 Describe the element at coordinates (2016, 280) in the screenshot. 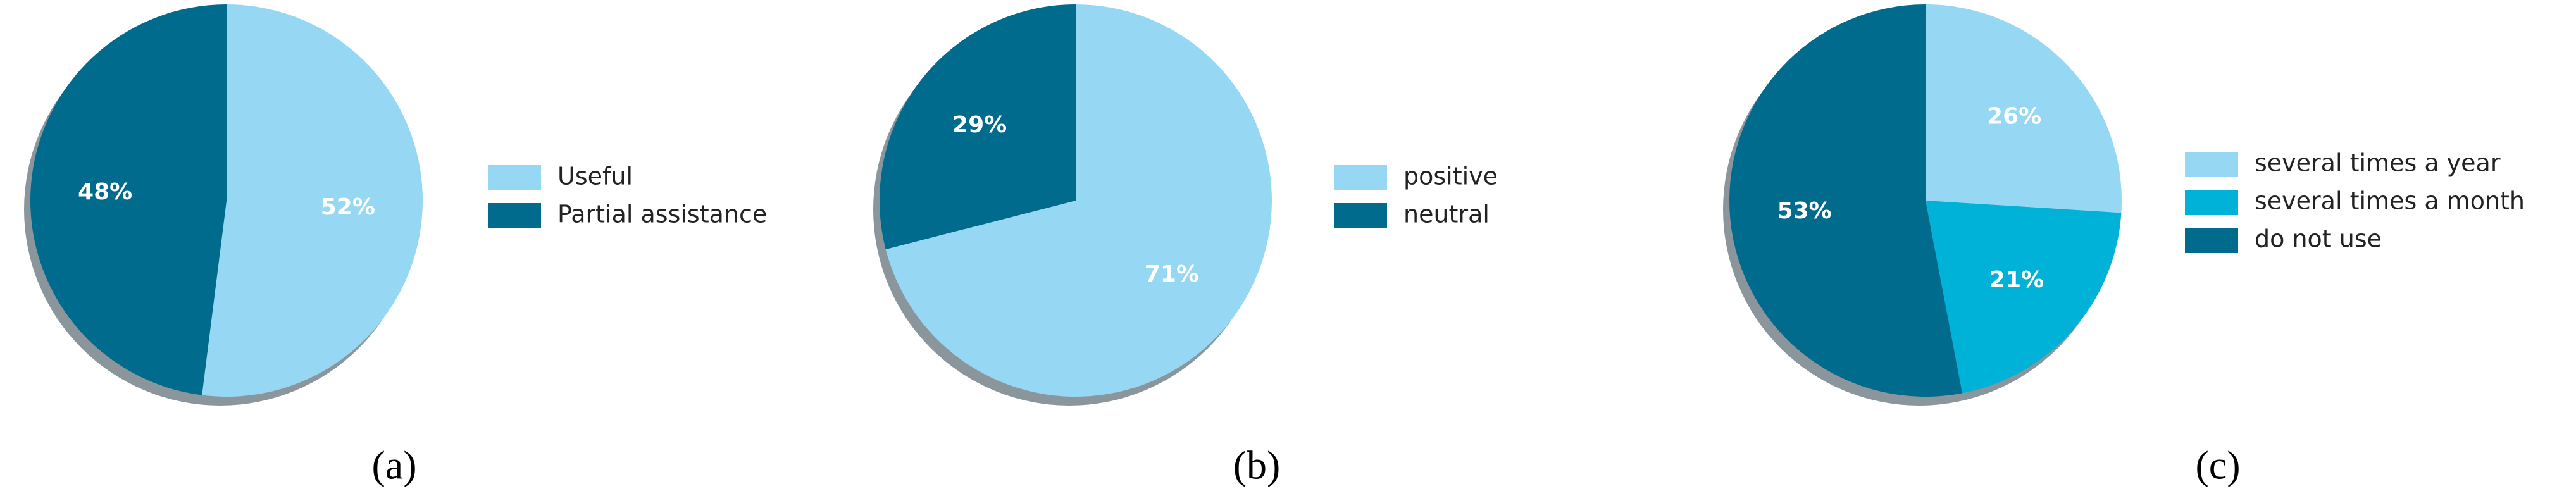

I see `value-label: 21%` at that location.